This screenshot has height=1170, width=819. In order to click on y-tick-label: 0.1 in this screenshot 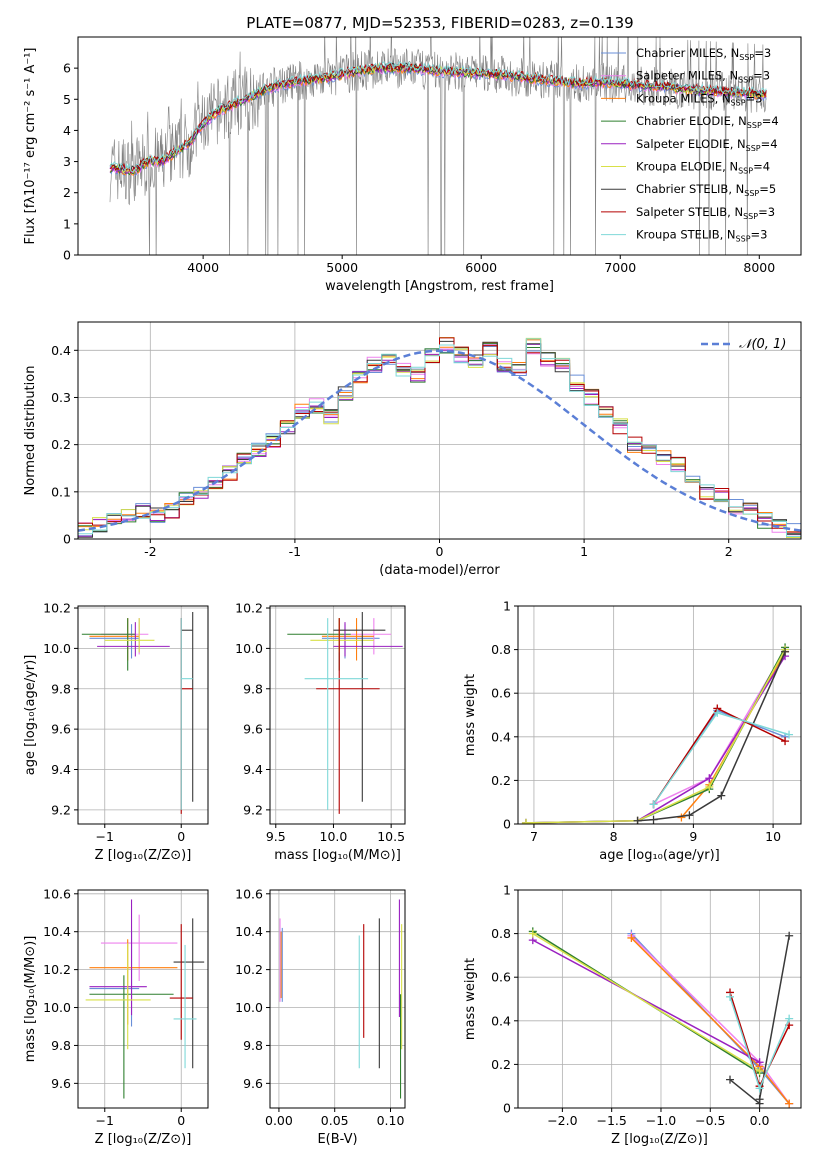, I will do `click(61, 491)`.